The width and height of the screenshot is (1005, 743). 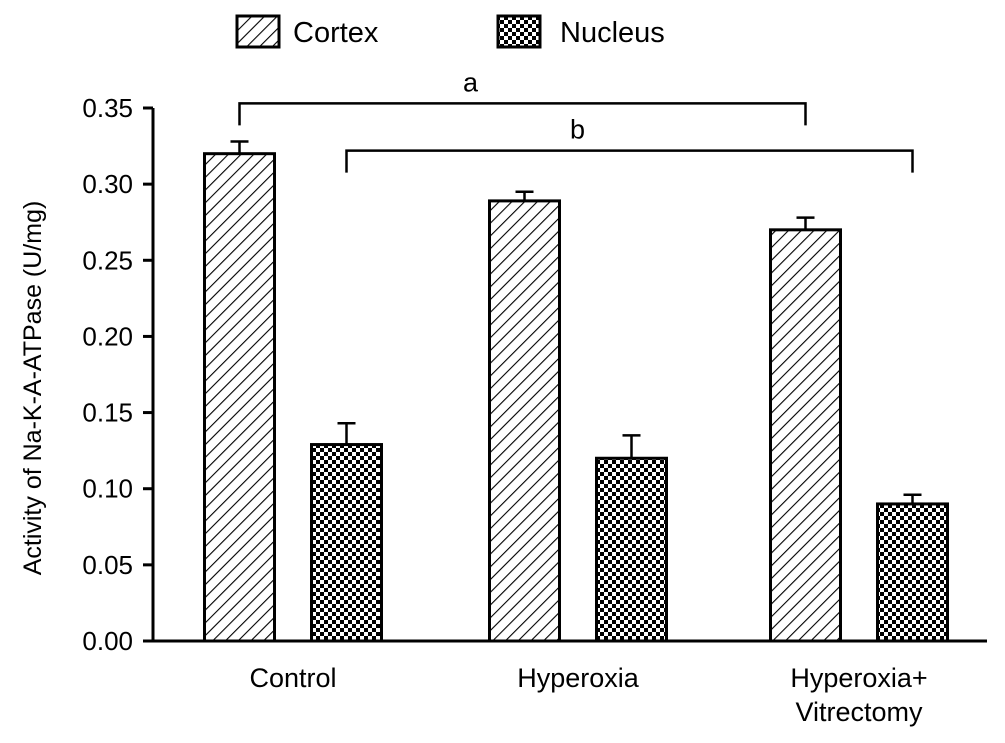 What do you see at coordinates (258, 31) in the screenshot?
I see `legend-swatch-cortex` at bounding box center [258, 31].